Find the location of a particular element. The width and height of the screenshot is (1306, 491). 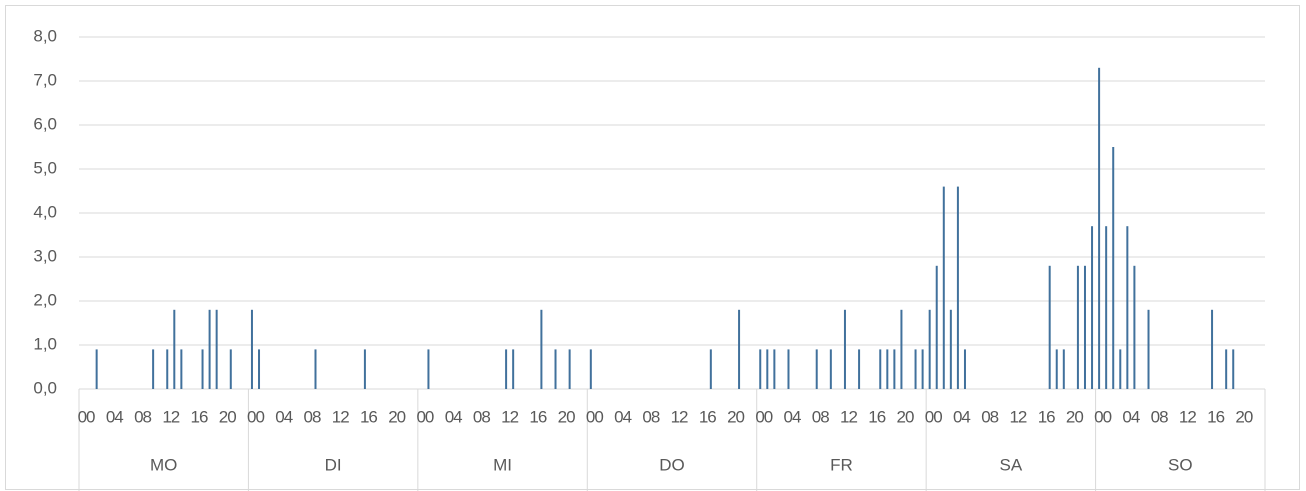

y-tick-label: 7,0 is located at coordinates (45, 79).